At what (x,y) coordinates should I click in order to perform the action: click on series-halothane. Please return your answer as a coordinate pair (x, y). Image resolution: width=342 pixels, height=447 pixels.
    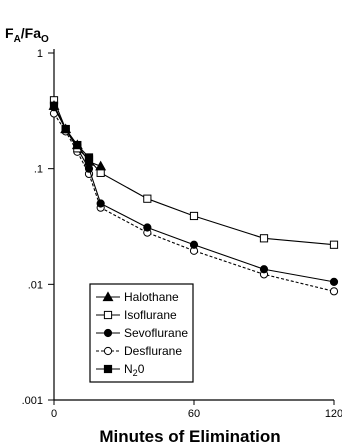
    Looking at the image, I should click on (77, 135).